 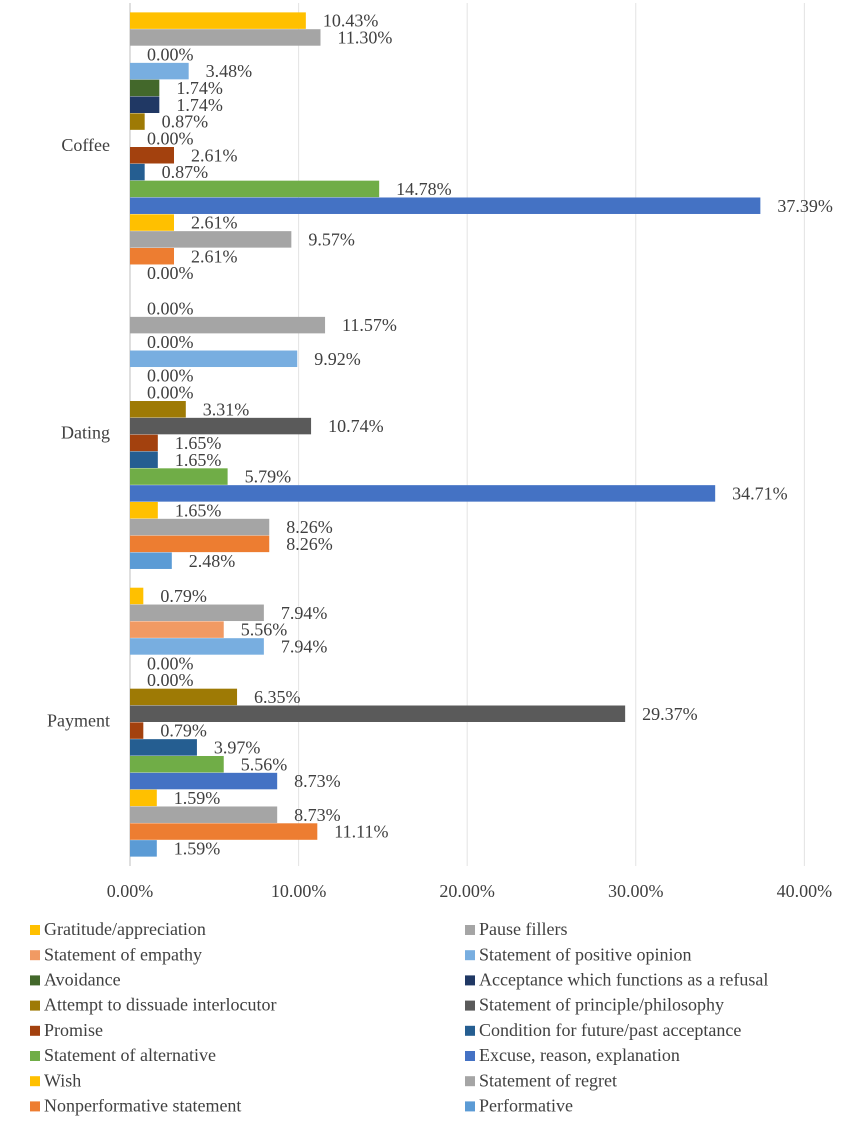 I want to click on data-label: 5.56%, so click(x=264, y=764).